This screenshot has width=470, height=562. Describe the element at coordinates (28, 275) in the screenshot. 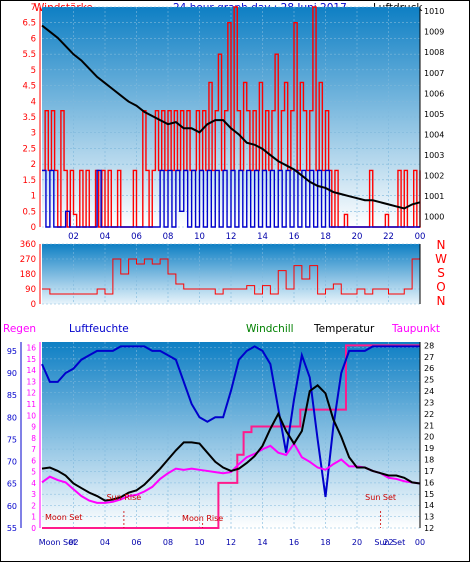

I see `direction-tick-label: 180` at that location.